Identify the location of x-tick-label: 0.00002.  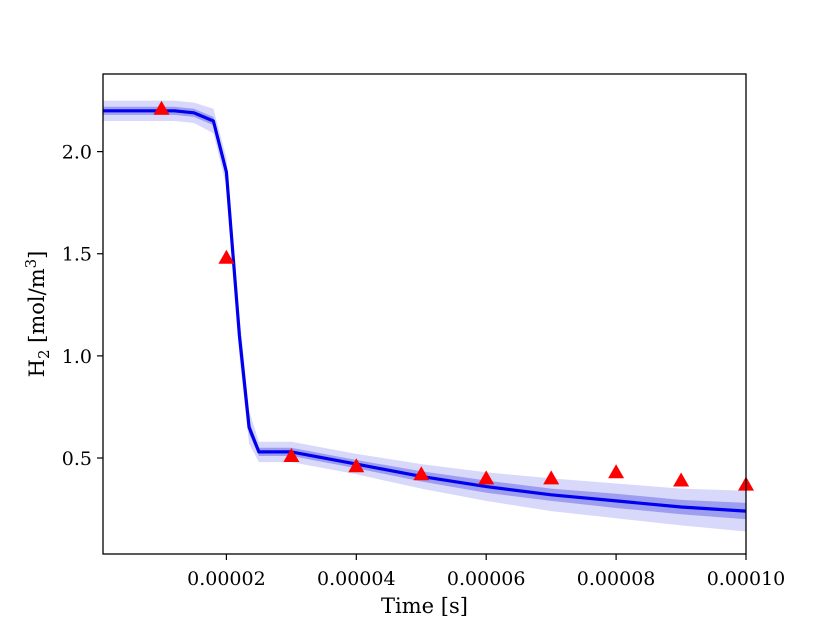
(226, 579).